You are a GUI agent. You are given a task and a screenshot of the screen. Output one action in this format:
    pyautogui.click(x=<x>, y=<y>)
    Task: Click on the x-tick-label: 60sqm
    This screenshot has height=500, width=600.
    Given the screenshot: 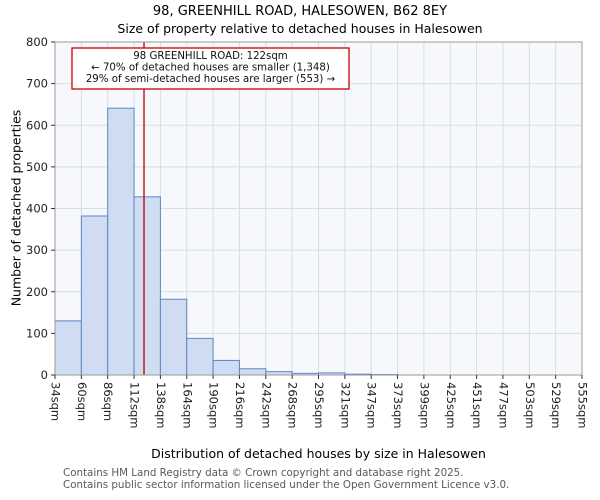 What is the action you would take?
    pyautogui.click(x=82, y=401)
    